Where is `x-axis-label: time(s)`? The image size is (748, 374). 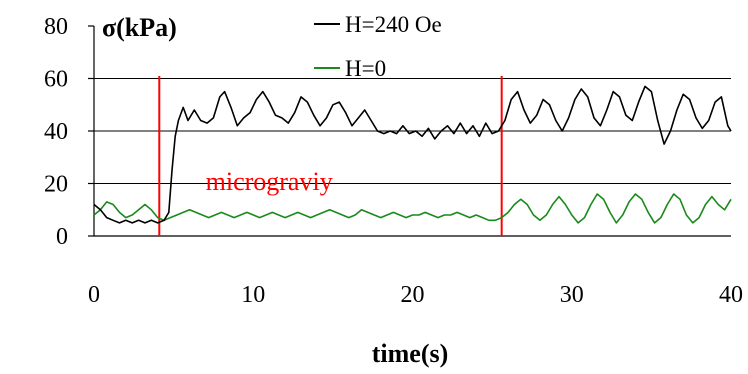
x-axis-label: time(s) is located at coordinates (410, 353).